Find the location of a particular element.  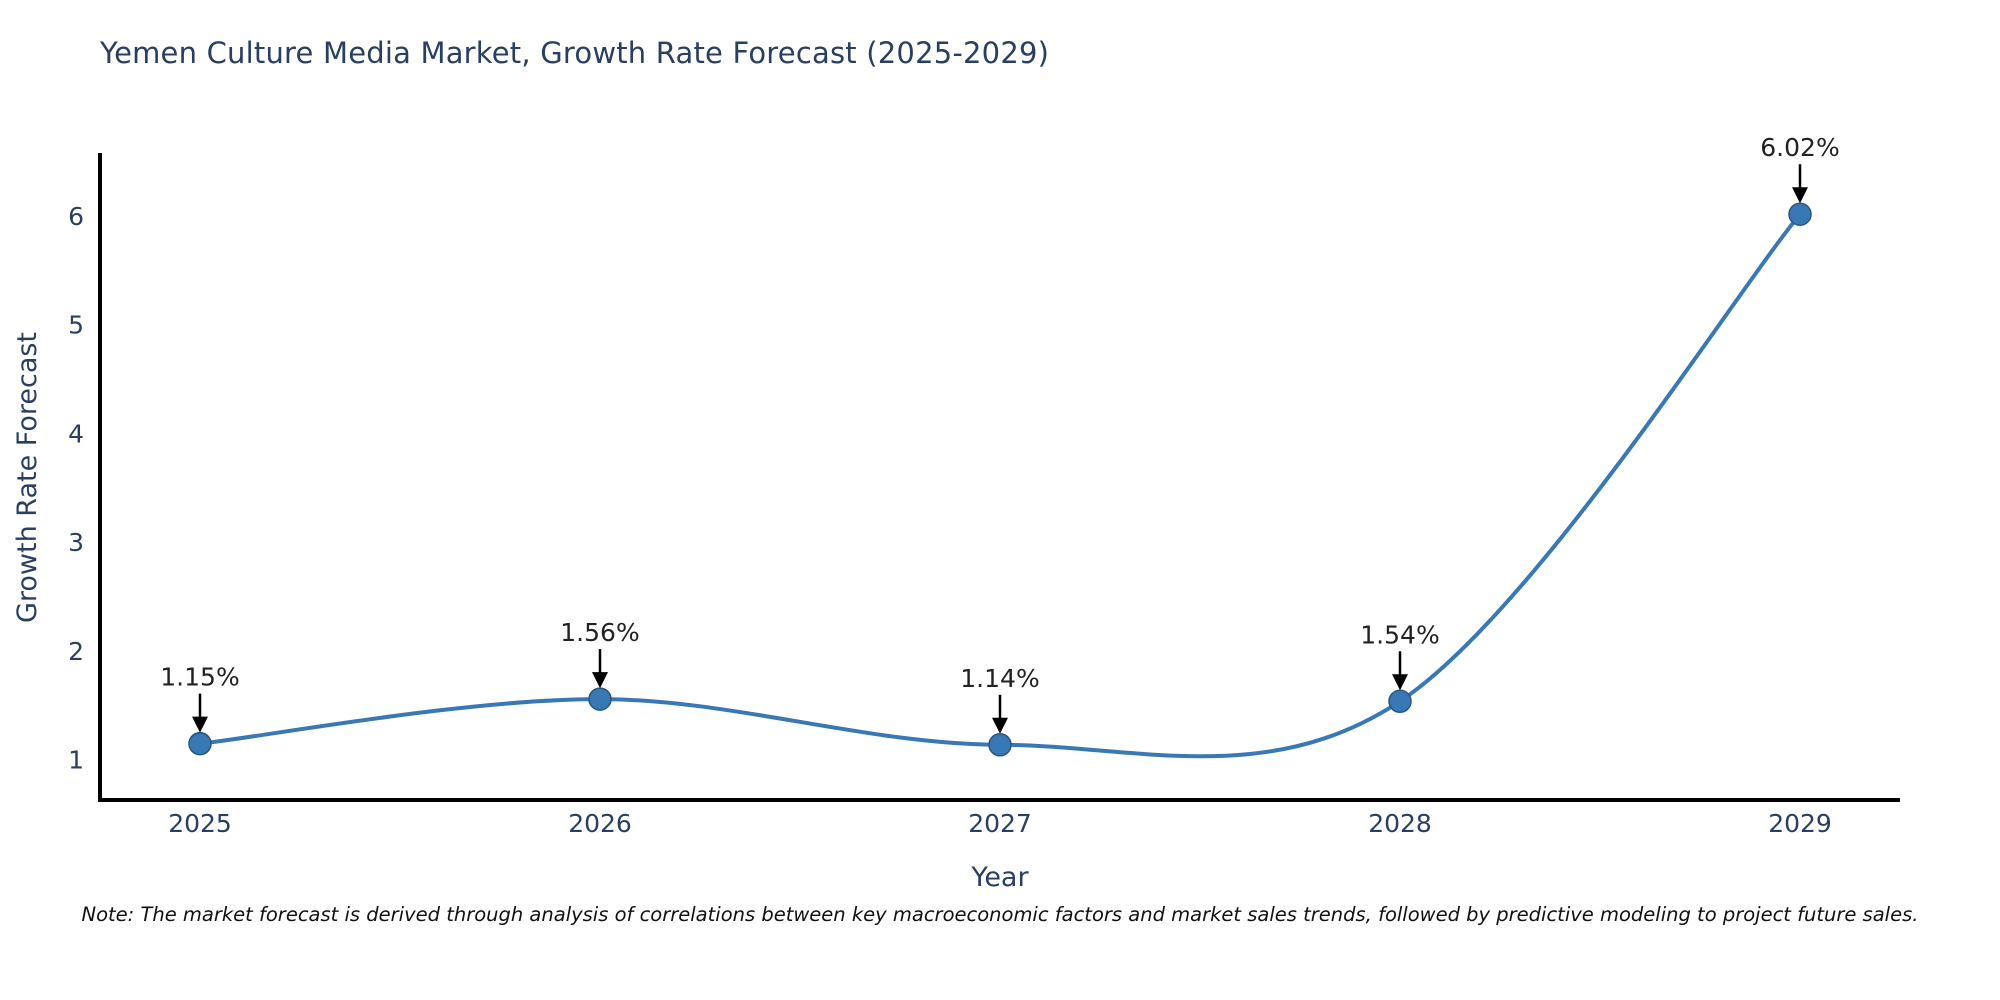

y-tick-label-4: 4 is located at coordinates (76, 433).